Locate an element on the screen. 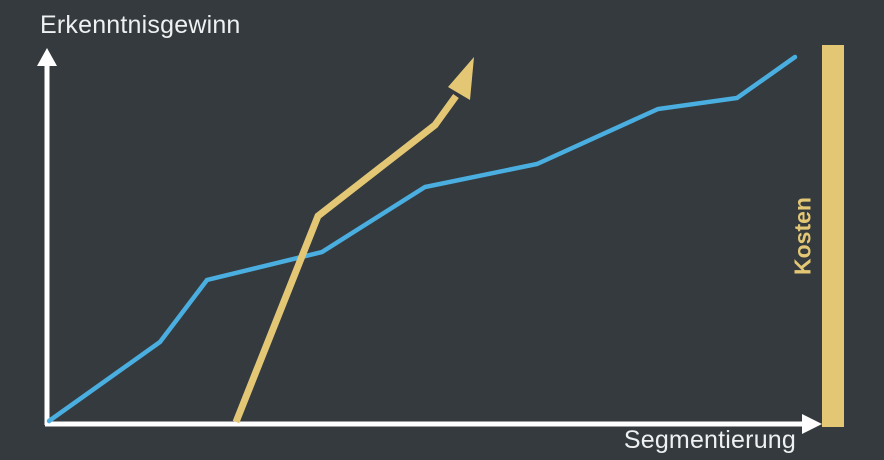 The width and height of the screenshot is (884, 460). cost-label: Kosten is located at coordinates (802, 236).